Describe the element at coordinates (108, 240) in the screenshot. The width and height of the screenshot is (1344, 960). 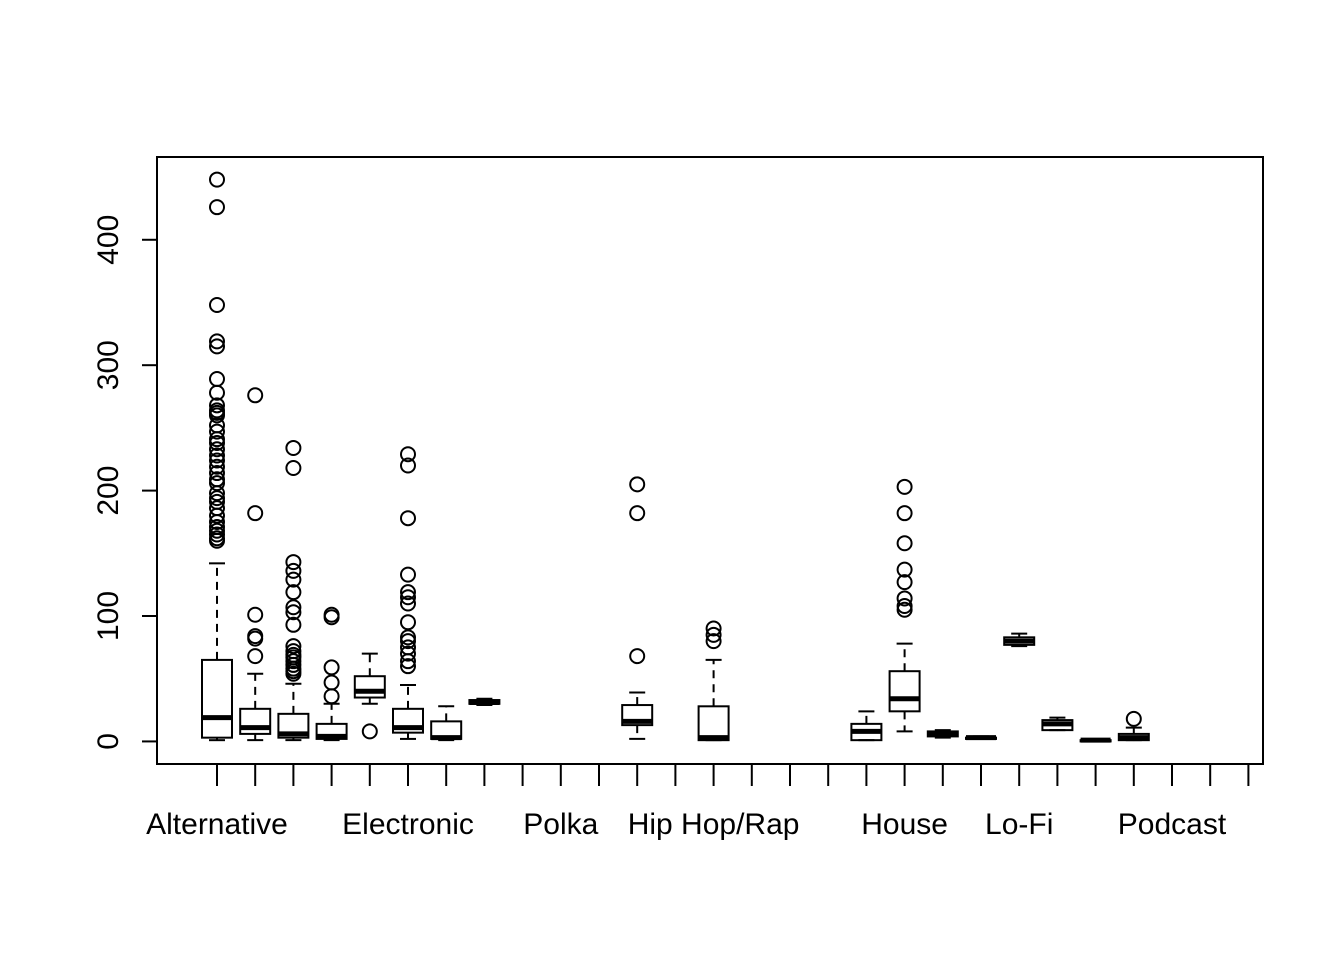
I see `y-tick-label: 400` at that location.